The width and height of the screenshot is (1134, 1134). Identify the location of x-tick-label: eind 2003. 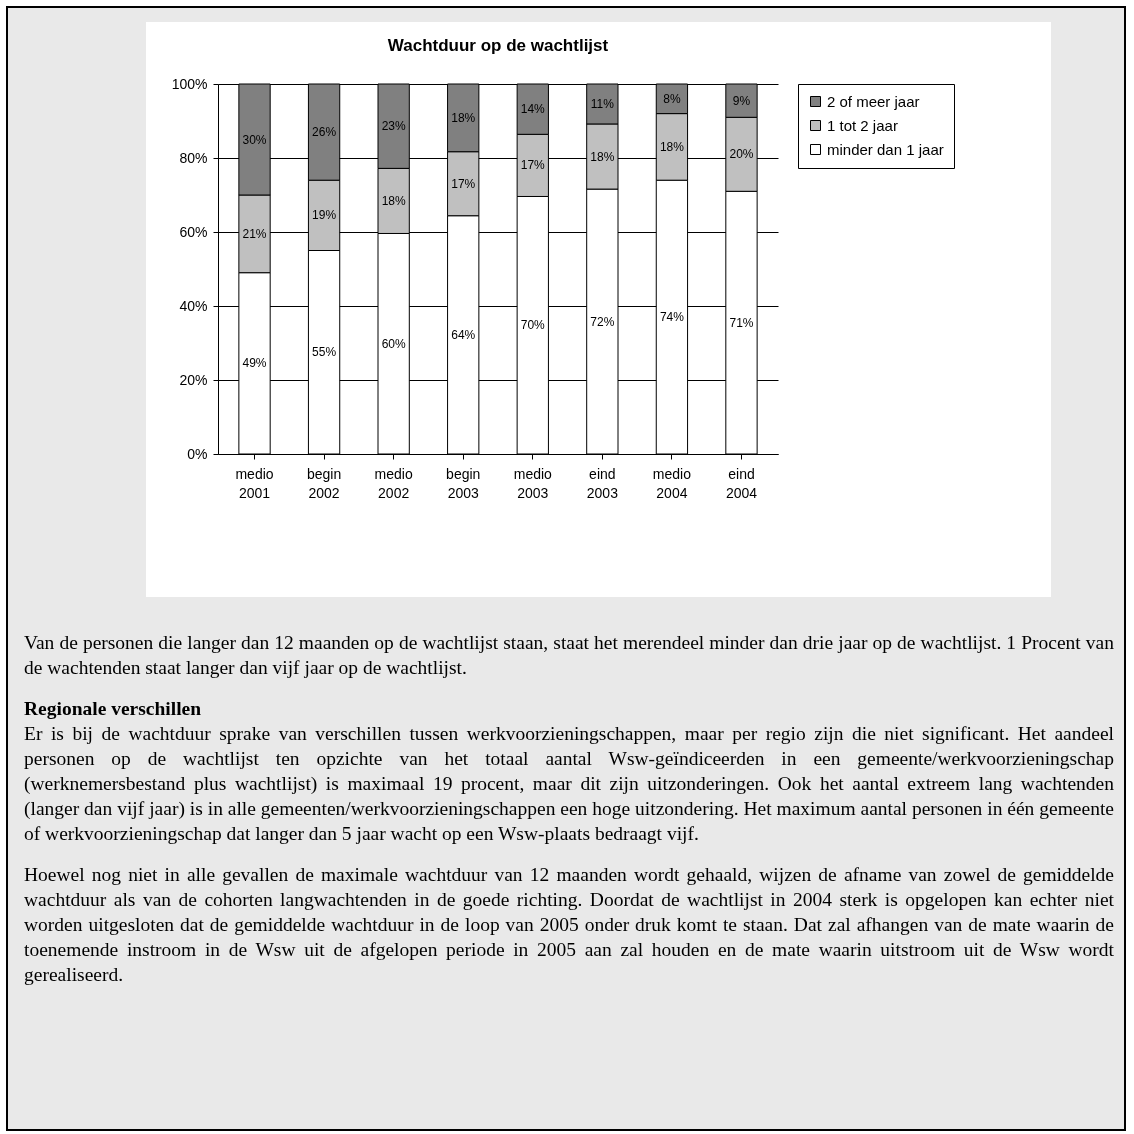
(602, 483).